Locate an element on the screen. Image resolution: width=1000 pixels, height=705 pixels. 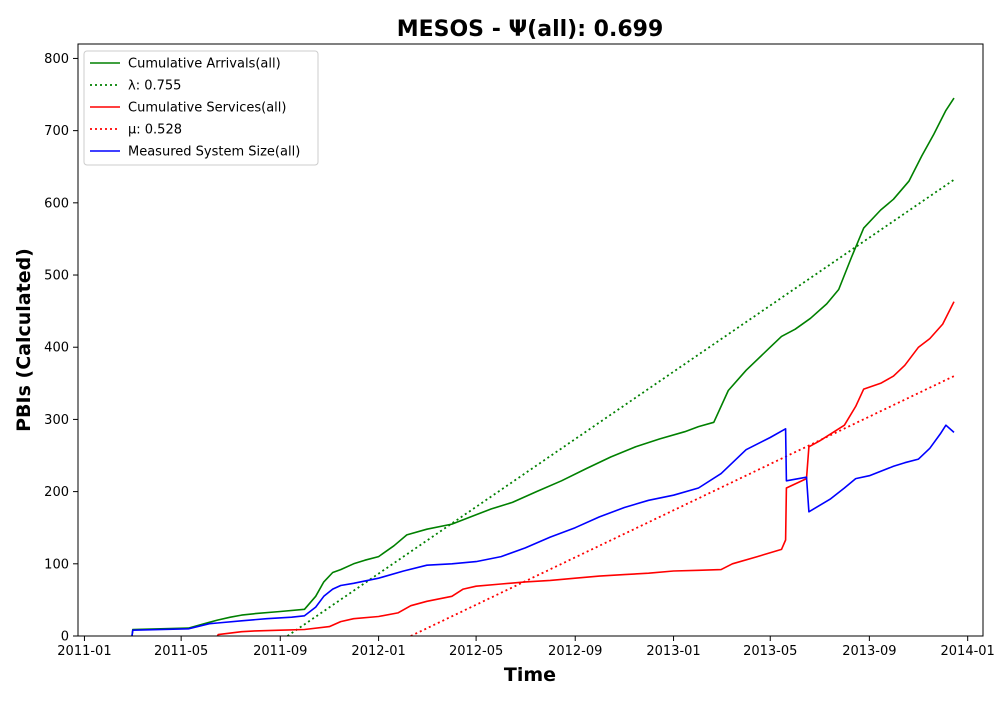
x-tick-label: 2012-09 is located at coordinates (575, 651).